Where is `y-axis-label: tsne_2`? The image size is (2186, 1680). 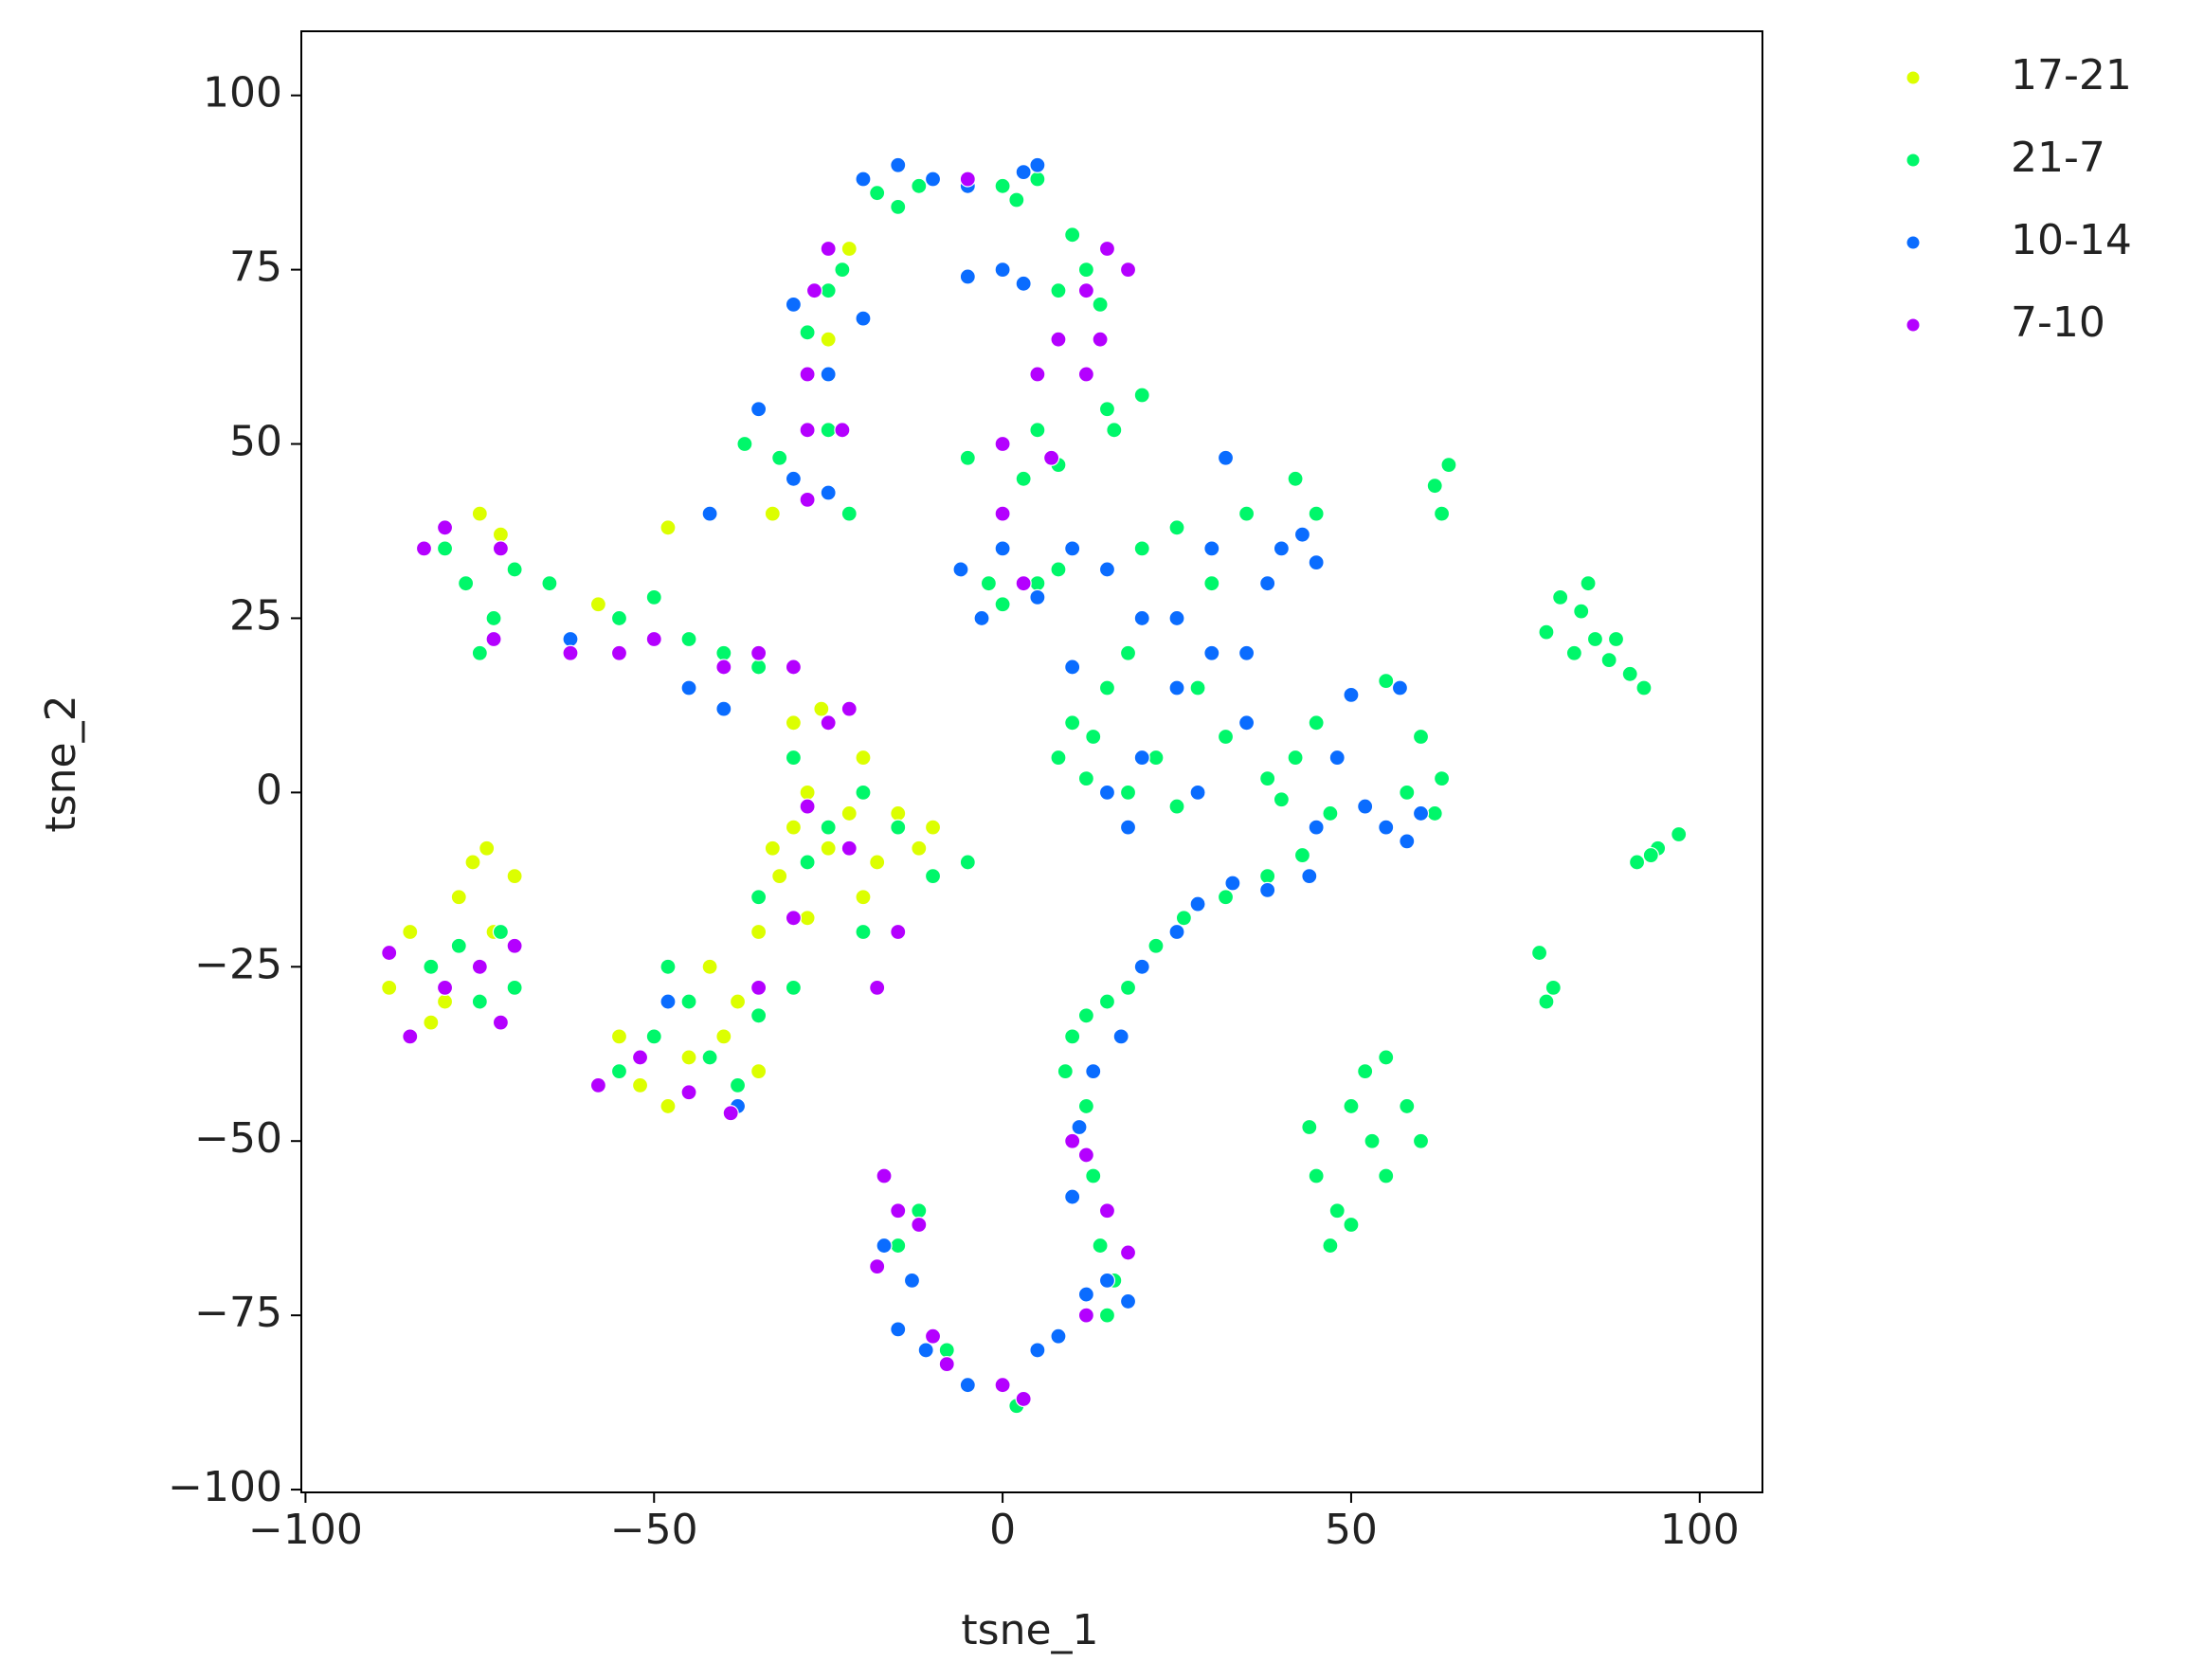
y-axis-label: tsne_2 is located at coordinates (61, 763).